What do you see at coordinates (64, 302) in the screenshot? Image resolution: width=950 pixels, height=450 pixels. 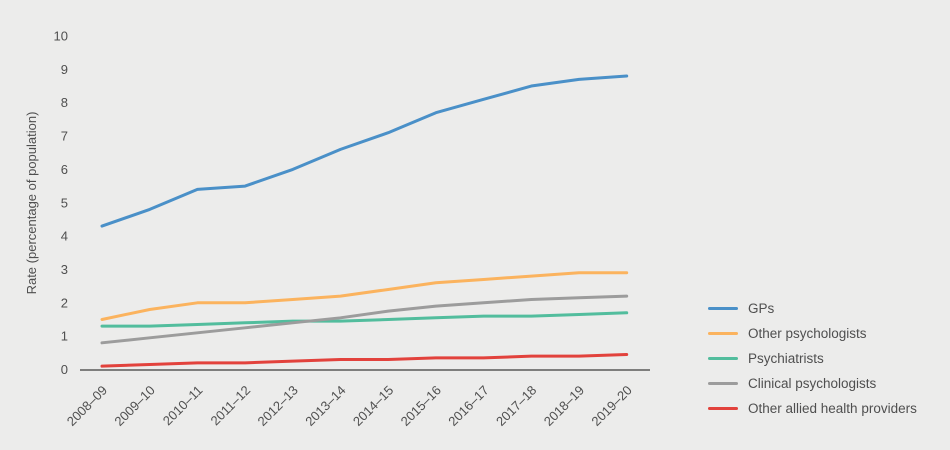 I see `y-tick-label: 2` at bounding box center [64, 302].